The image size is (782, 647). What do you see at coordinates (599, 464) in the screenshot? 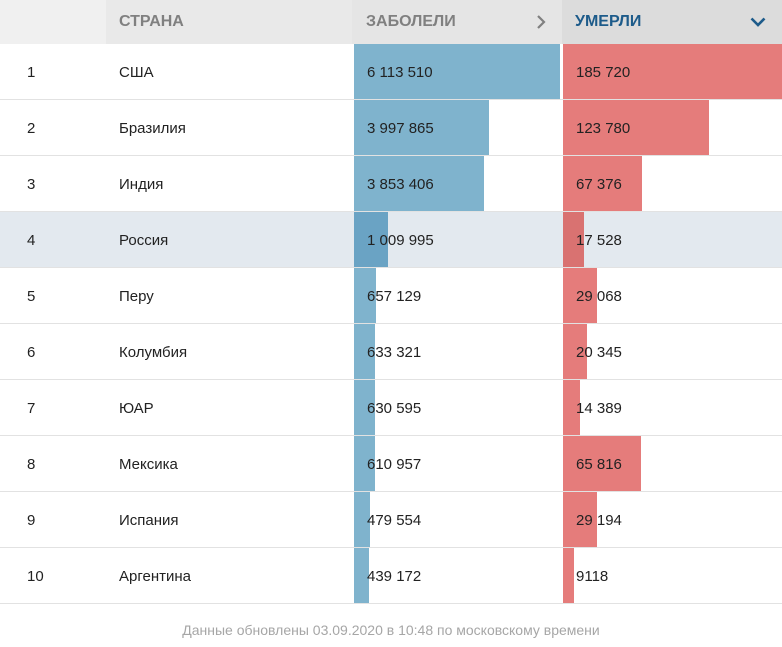
I see `deaths-value: 65 816` at bounding box center [599, 464].